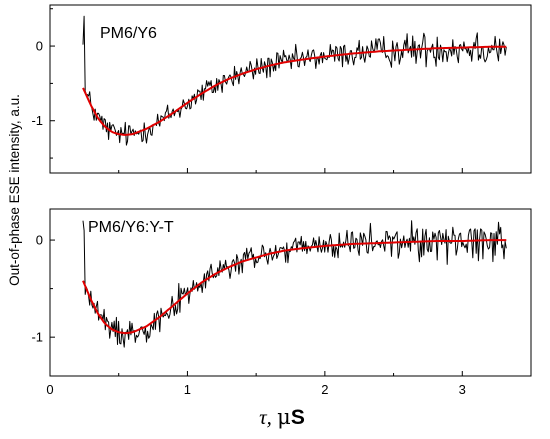 The width and height of the screenshot is (550, 439). Describe the element at coordinates (265, 417) in the screenshot. I see `x-axis-title-symbol: τ,` at that location.